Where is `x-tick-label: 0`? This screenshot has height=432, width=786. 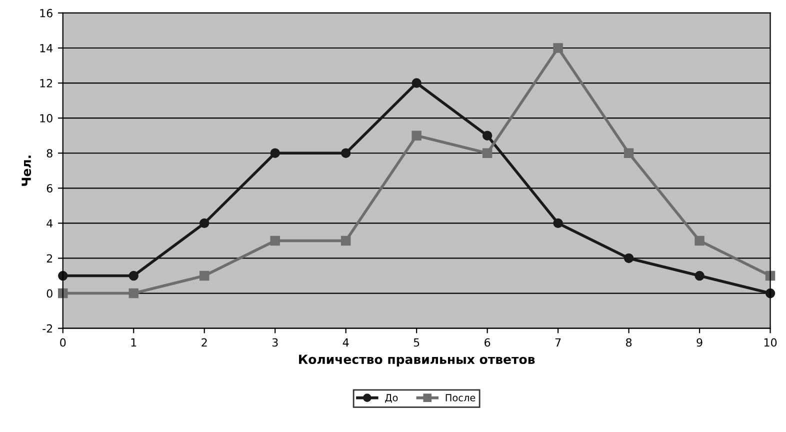 x-tick-label: 0 is located at coordinates (63, 342).